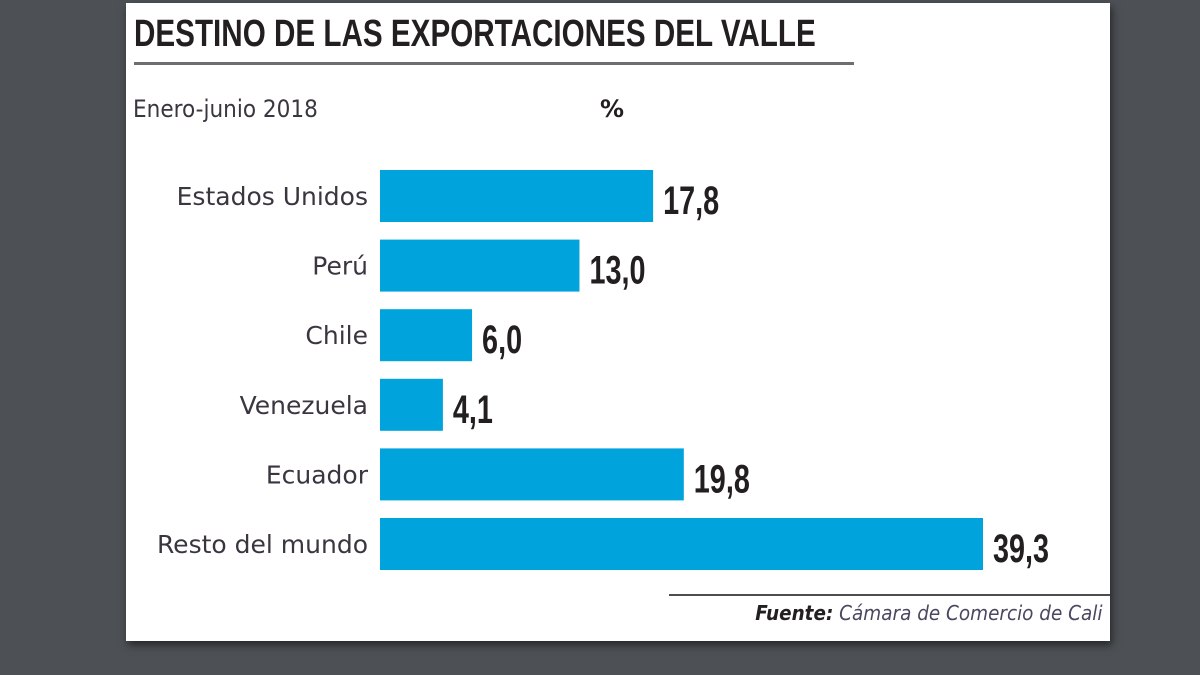 This screenshot has width=1200, height=675. What do you see at coordinates (502, 340) in the screenshot?
I see `value-label: 6,0` at bounding box center [502, 340].